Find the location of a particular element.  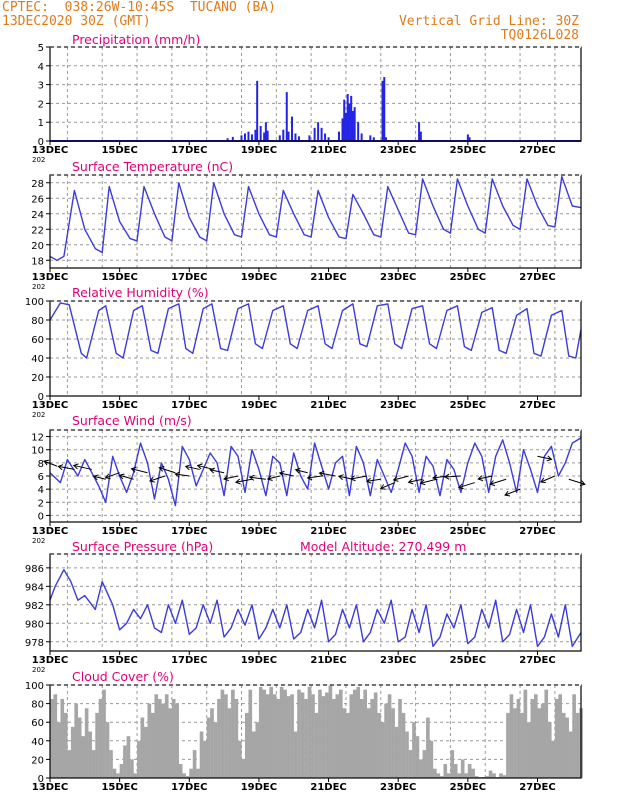

x-tick-label: 13DEC is located at coordinates (50, 150).